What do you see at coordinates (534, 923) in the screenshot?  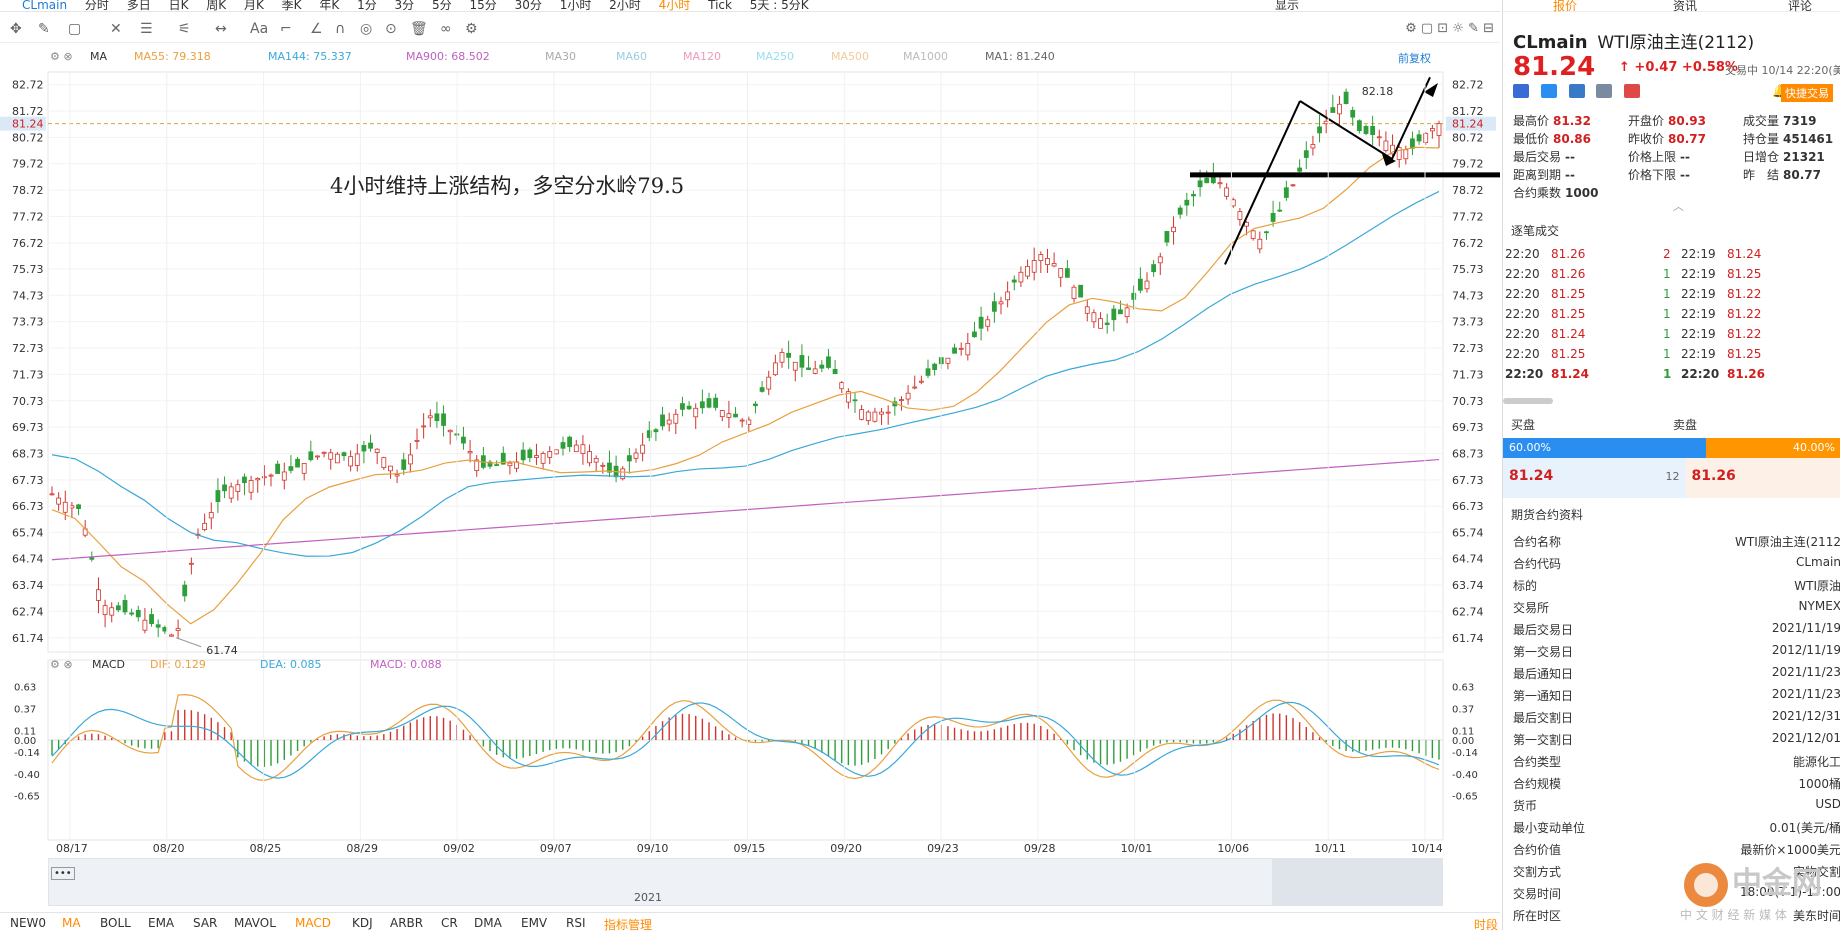 I see `indicator-tab: EMV` at bounding box center [534, 923].